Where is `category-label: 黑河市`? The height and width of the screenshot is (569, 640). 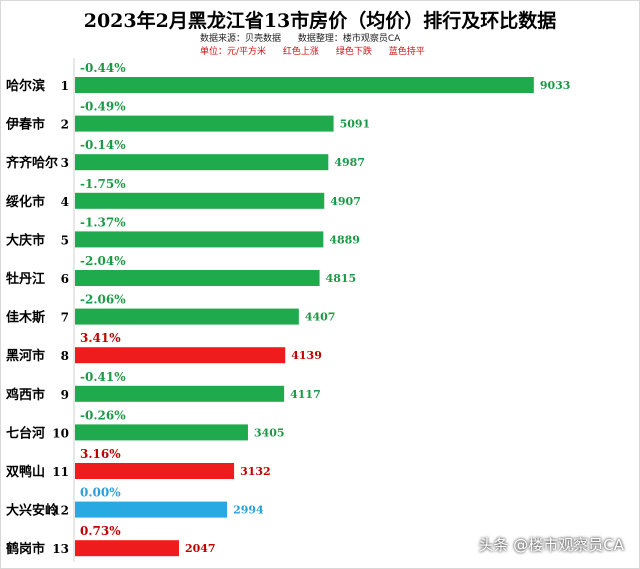
category-label: 黑河市 is located at coordinates (25, 356).